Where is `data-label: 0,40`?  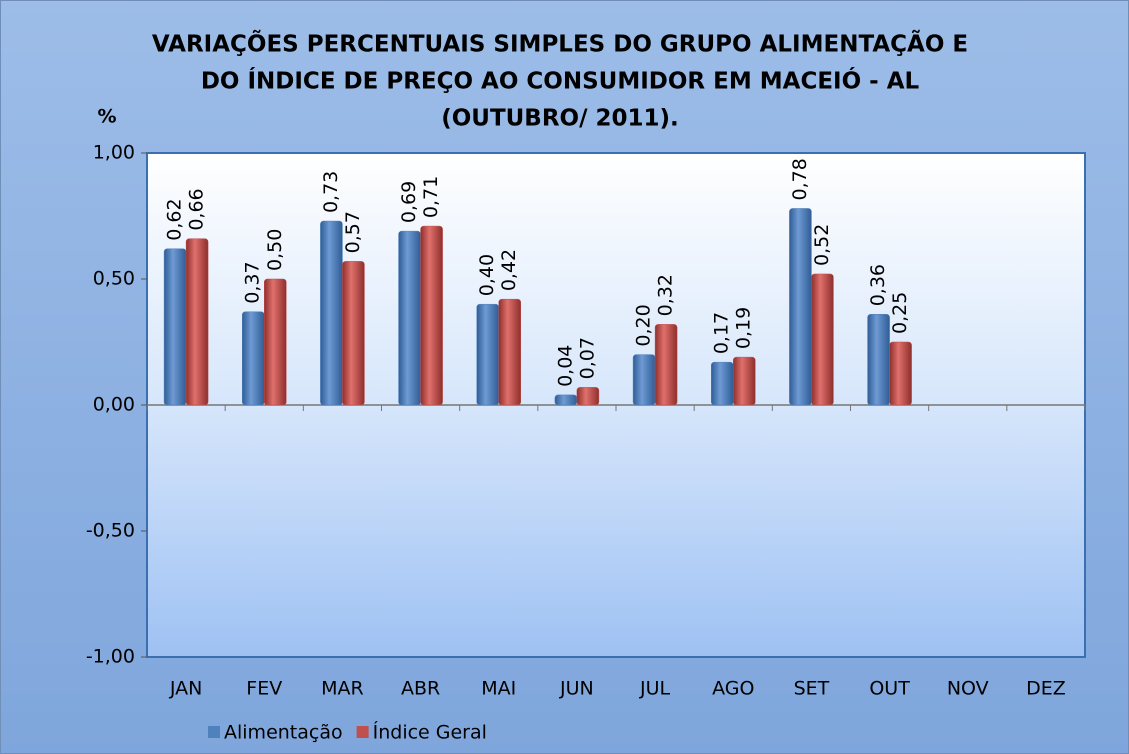 data-label: 0,40 is located at coordinates (487, 275).